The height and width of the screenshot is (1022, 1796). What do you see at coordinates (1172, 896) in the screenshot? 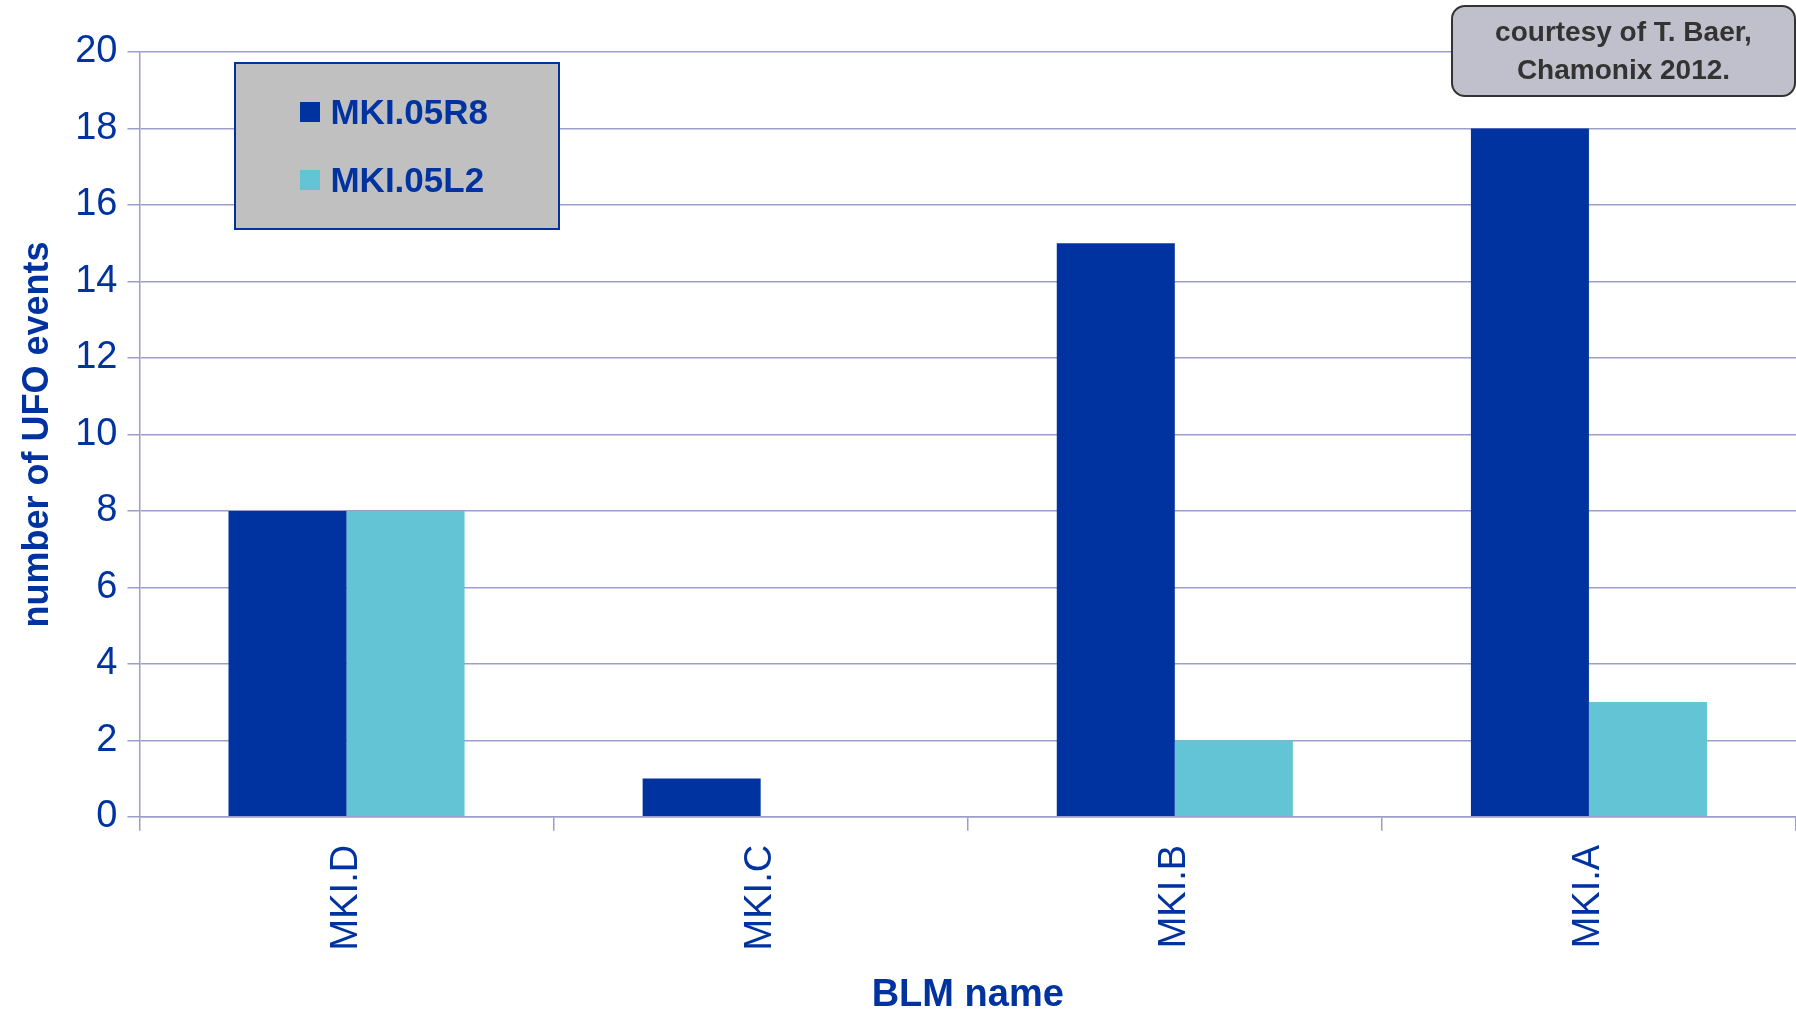
I see `x-tick-label: MKI.B` at bounding box center [1172, 896].